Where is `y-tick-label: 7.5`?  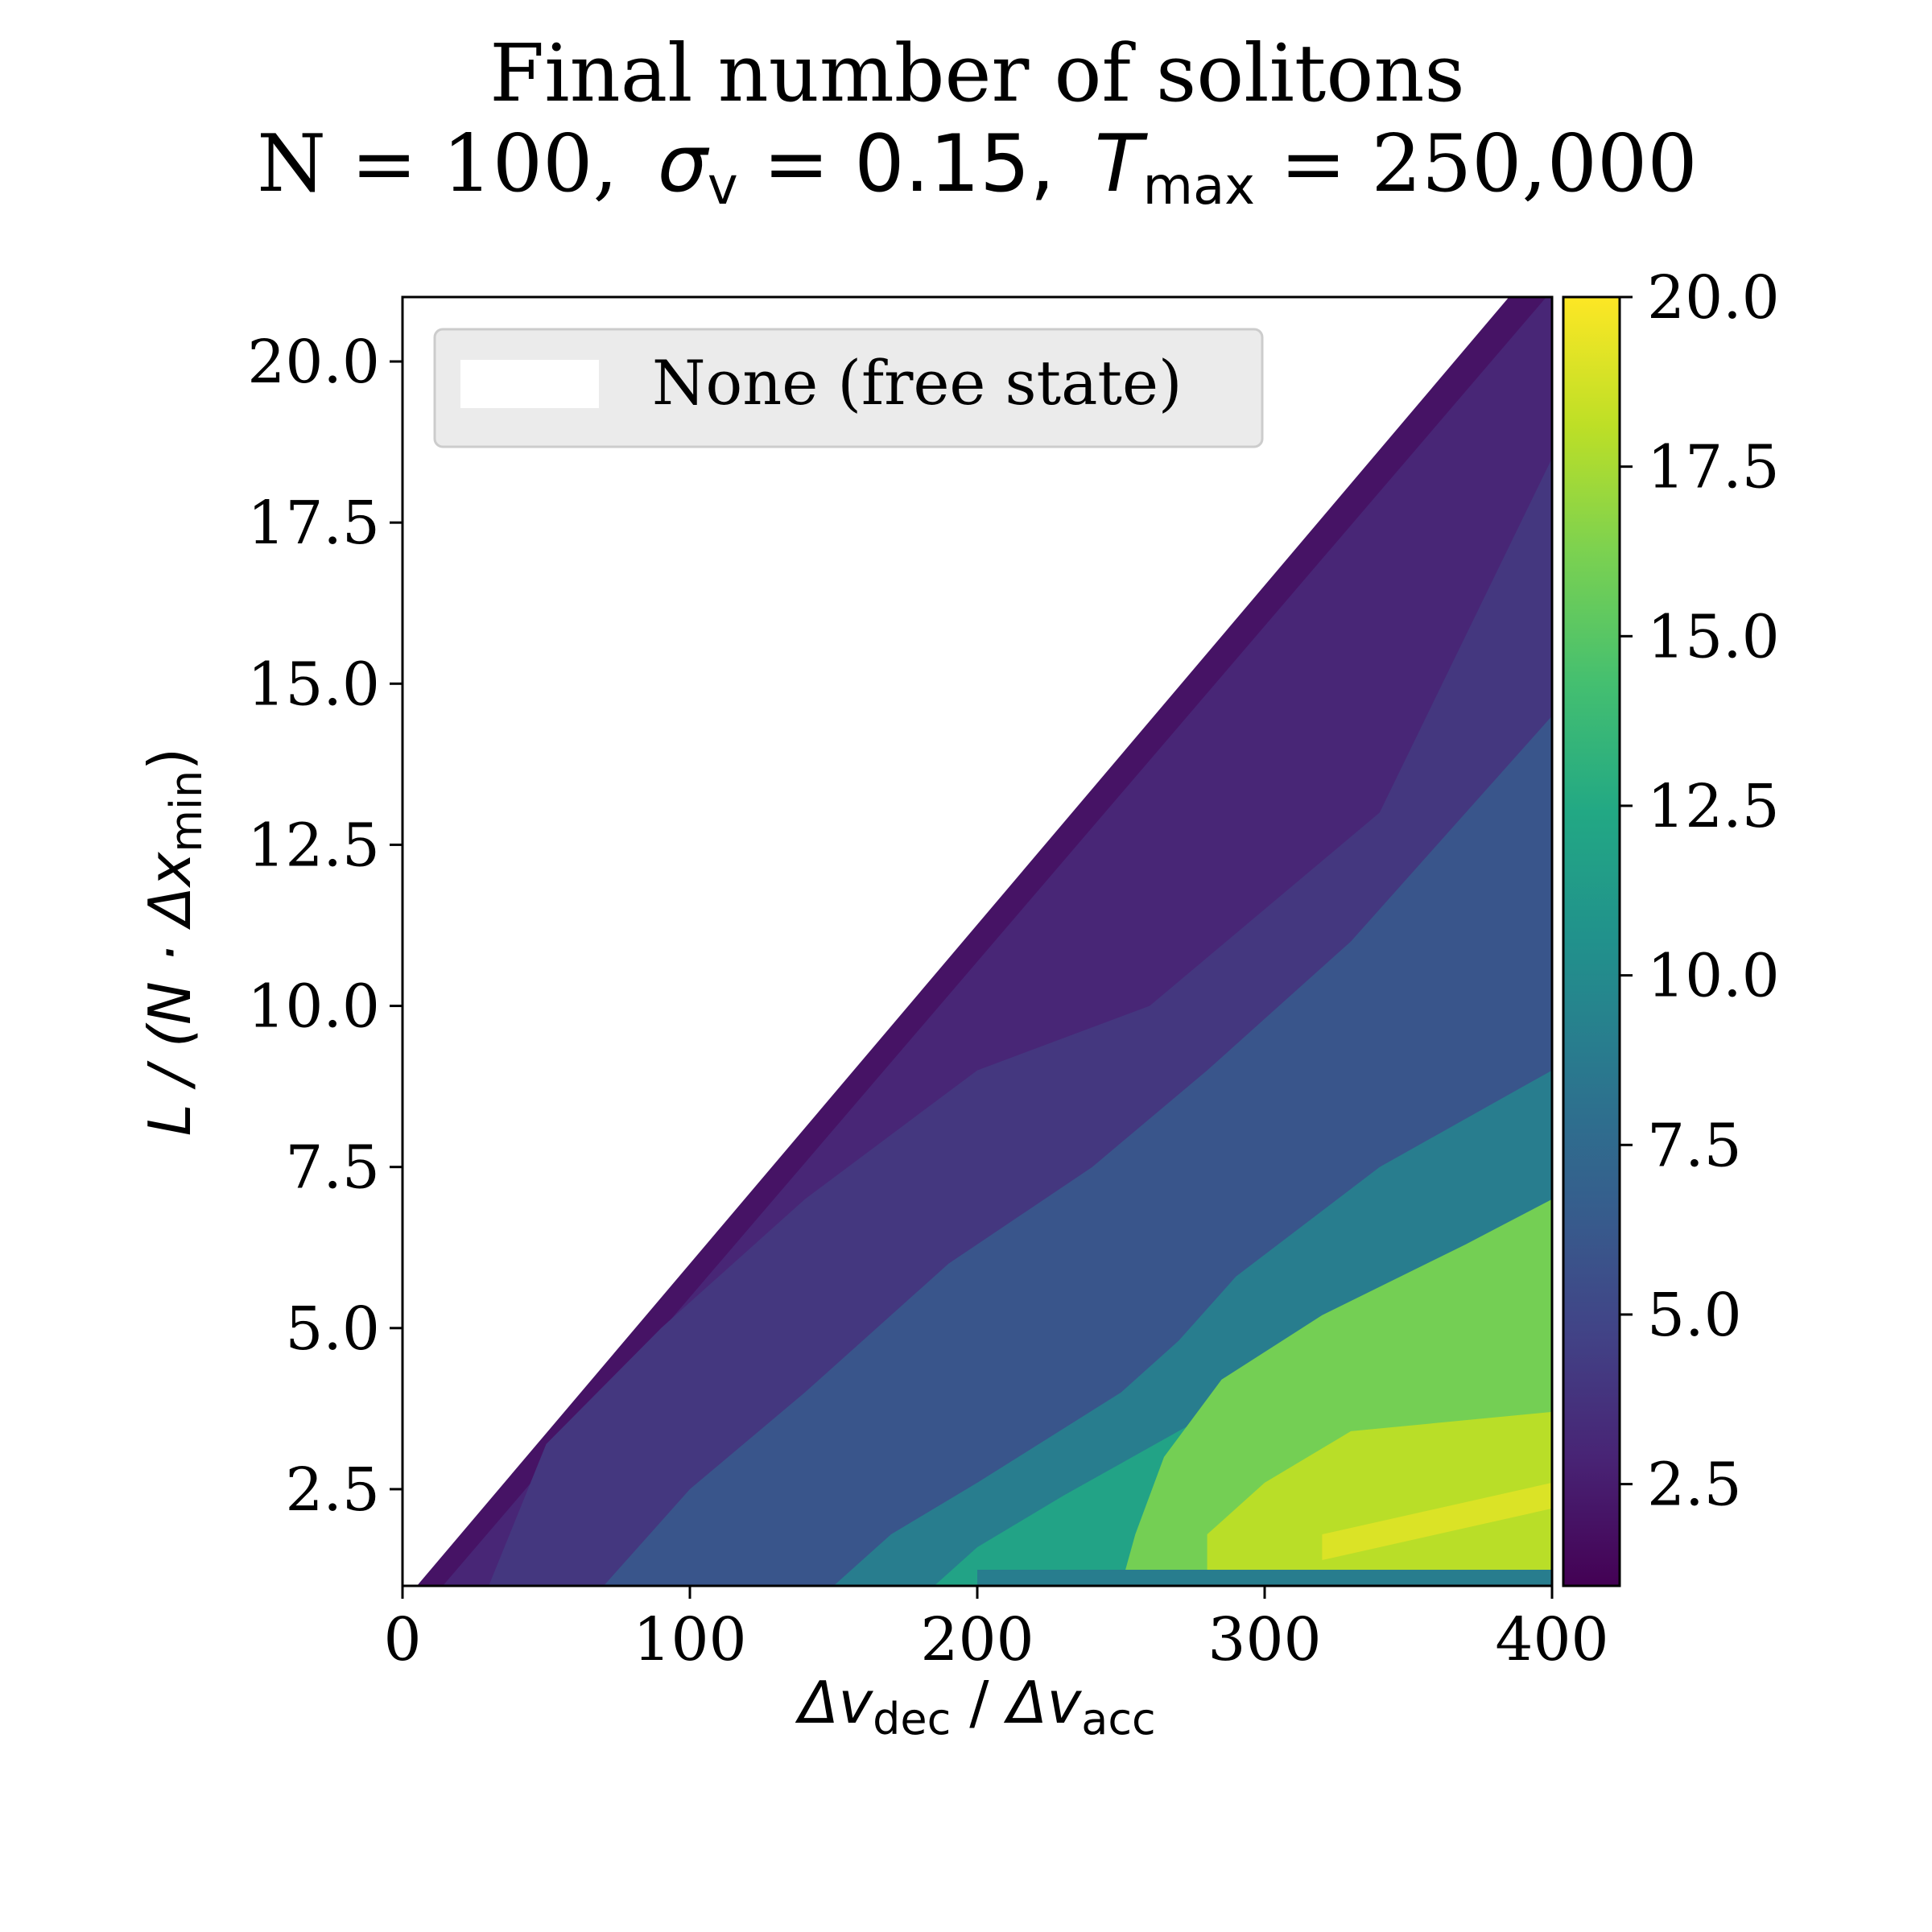 y-tick-label: 7.5 is located at coordinates (332, 1168).